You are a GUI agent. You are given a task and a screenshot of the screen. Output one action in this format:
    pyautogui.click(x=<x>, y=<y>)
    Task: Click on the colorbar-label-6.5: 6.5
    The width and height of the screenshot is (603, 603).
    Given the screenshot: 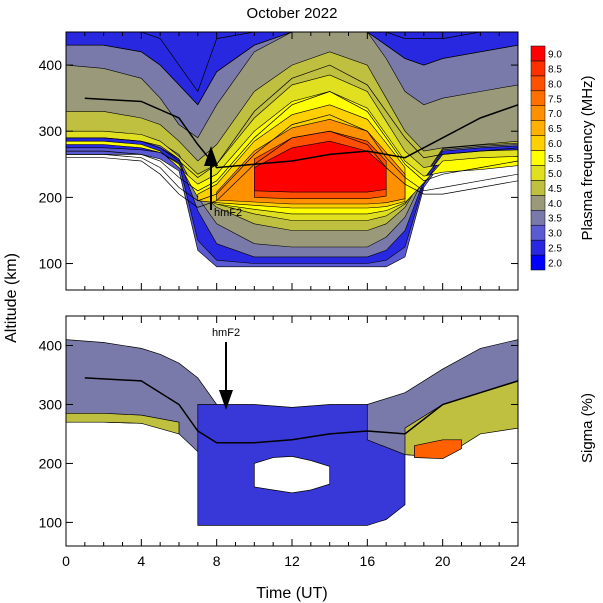 What is the action you would take?
    pyautogui.click(x=555, y=129)
    